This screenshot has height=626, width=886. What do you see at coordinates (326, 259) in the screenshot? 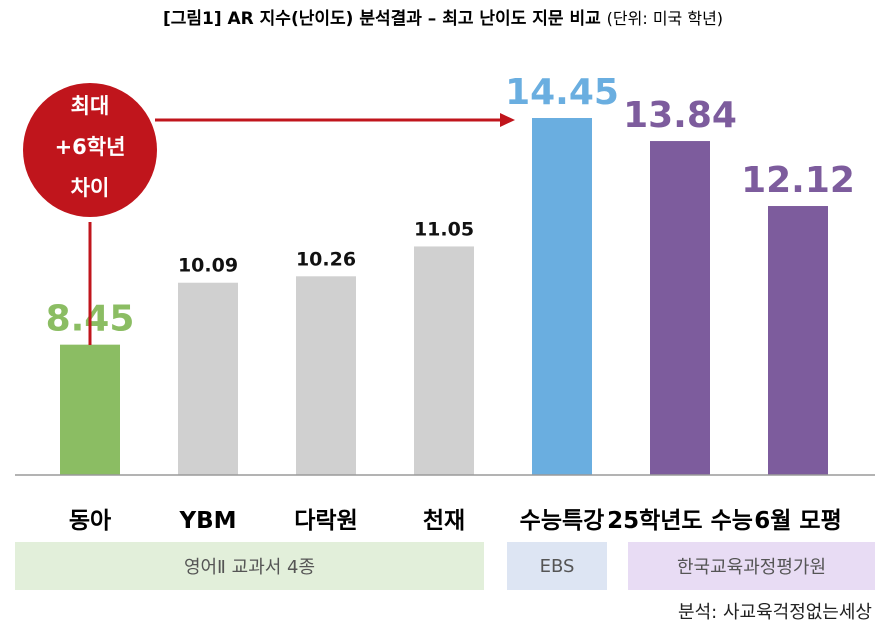
I see `value-label-2: 10.26` at bounding box center [326, 259].